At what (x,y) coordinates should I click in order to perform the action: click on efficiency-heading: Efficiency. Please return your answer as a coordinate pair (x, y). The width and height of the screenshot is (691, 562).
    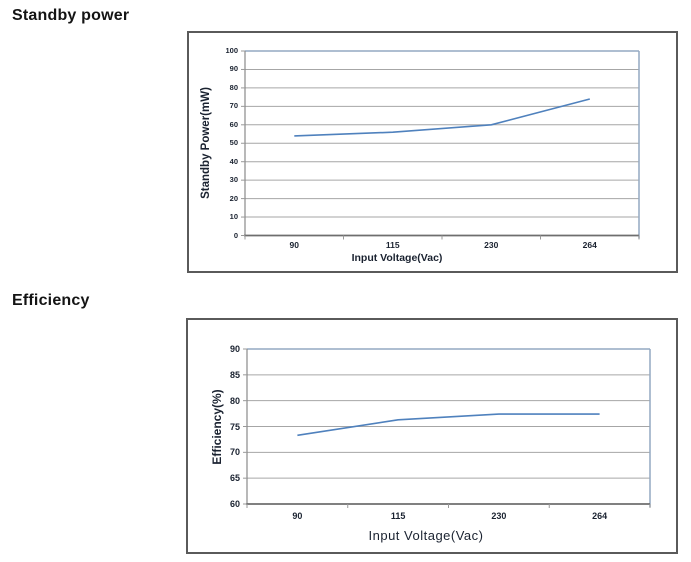
    Looking at the image, I should click on (51, 300).